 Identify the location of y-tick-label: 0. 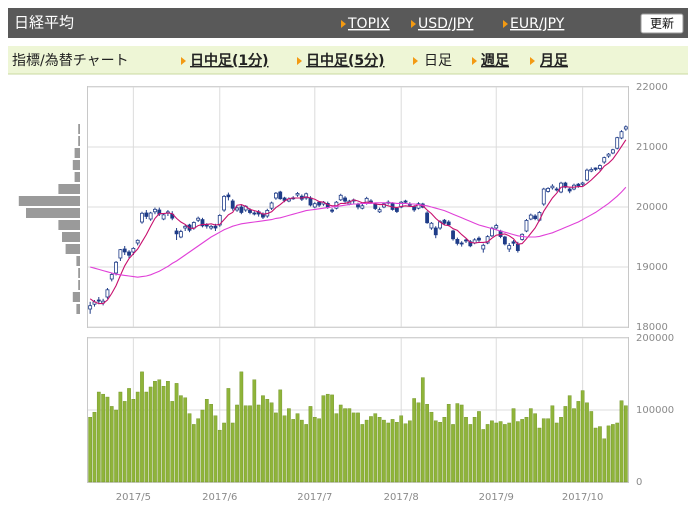
(639, 482).